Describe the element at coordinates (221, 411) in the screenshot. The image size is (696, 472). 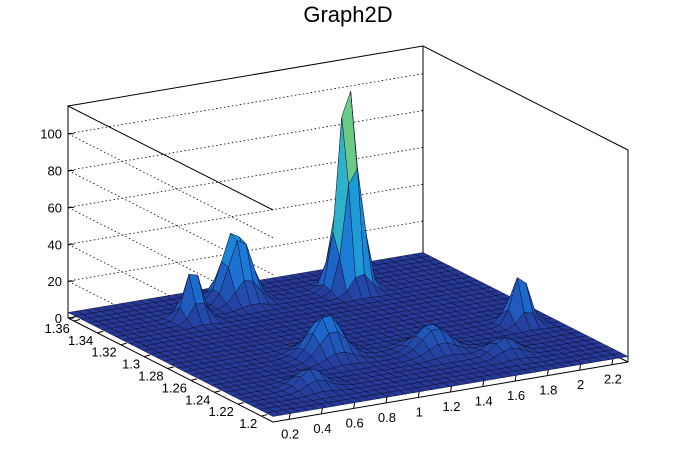
I see `y-tick-label: 1.22` at that location.